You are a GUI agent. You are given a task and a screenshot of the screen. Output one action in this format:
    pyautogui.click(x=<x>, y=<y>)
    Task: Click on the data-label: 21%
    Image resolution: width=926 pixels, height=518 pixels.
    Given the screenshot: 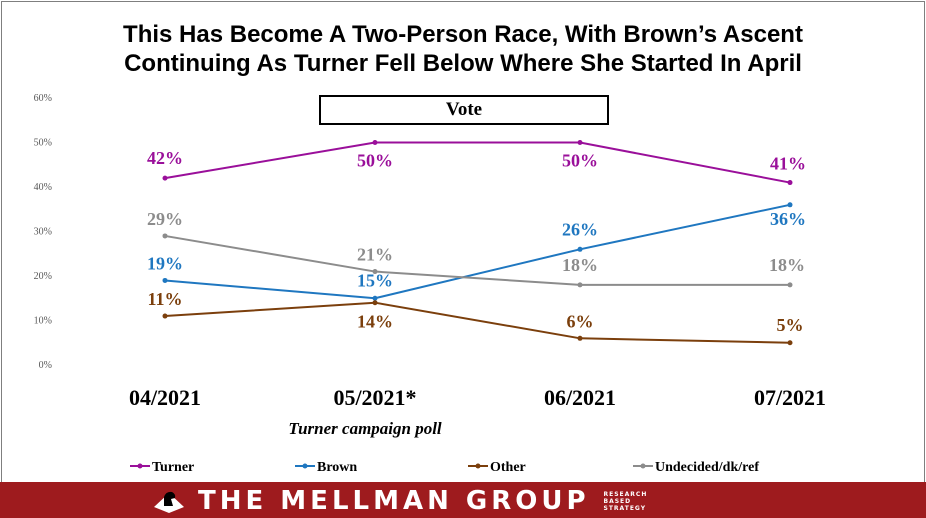 What is the action you would take?
    pyautogui.click(x=375, y=255)
    